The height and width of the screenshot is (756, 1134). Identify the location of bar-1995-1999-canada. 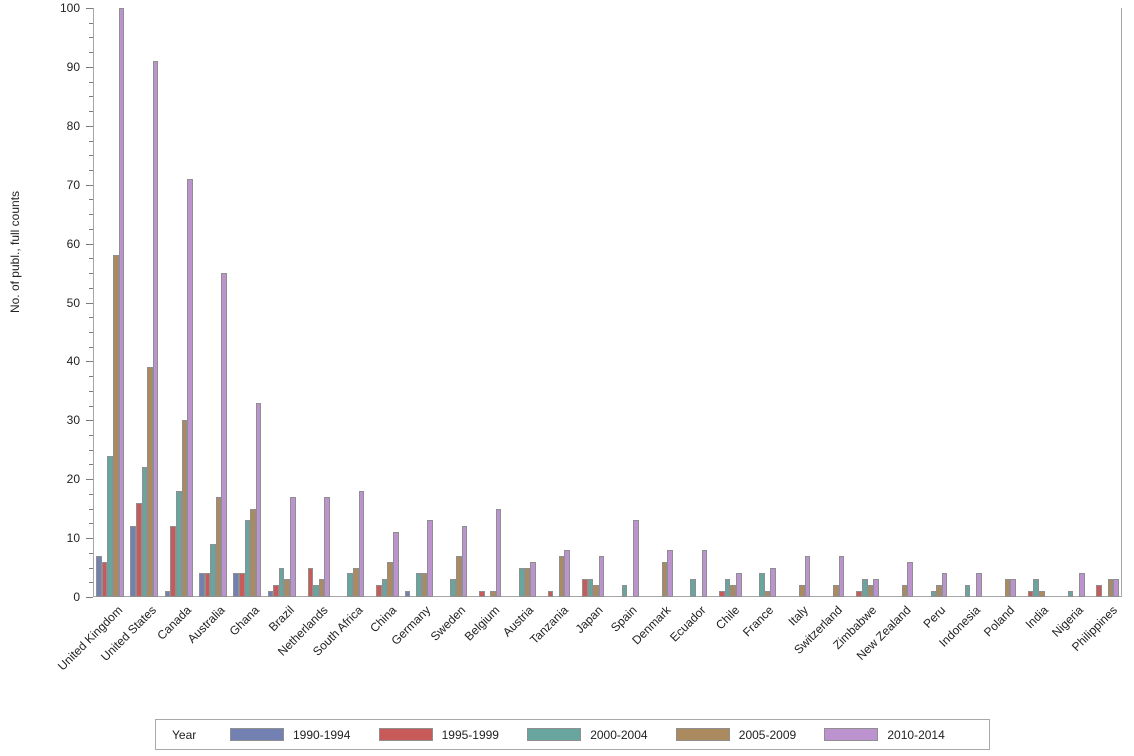
(173, 561).